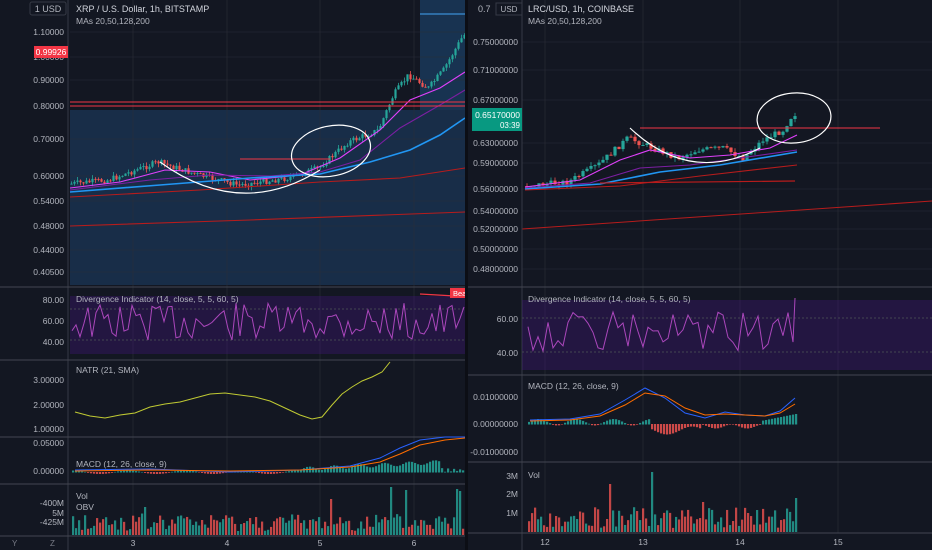 Image resolution: width=932 pixels, height=550 pixels. What do you see at coordinates (267, 140) in the screenshot?
I see `left-ma-line` at bounding box center [267, 140].